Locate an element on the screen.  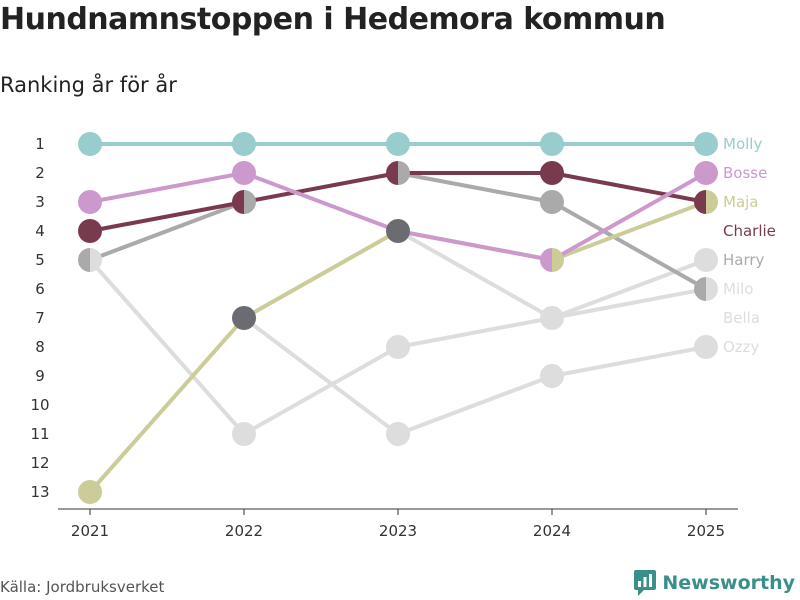
point-harry-2025 is located at coordinates (700, 289).